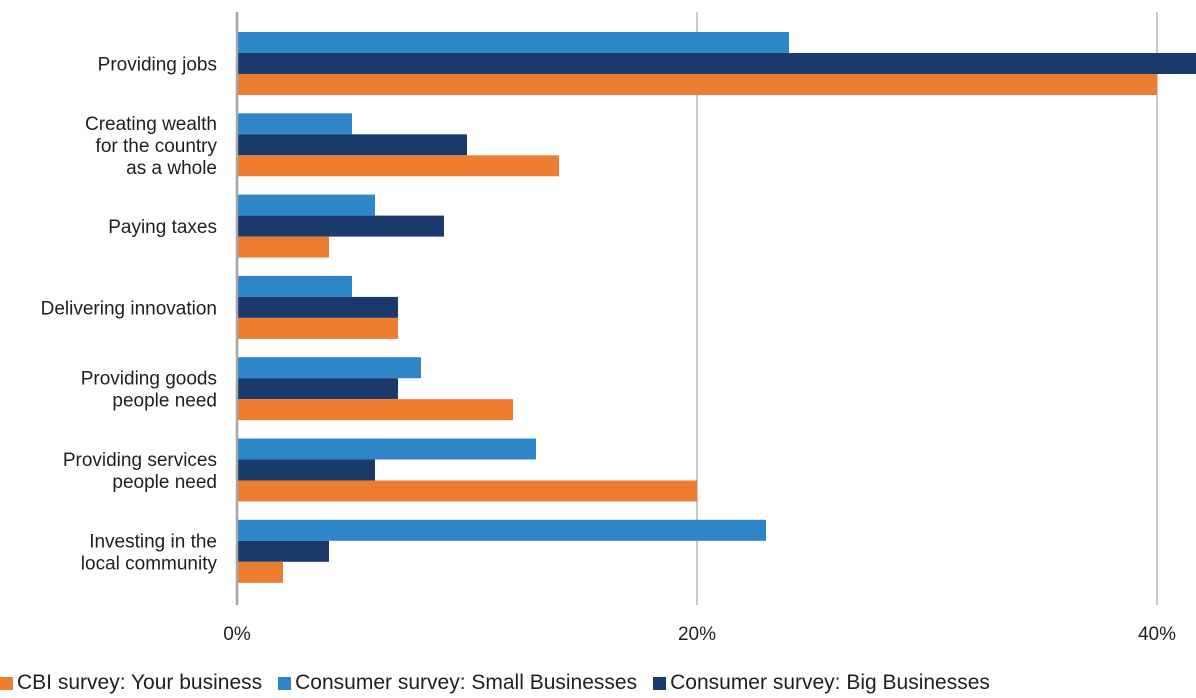 This screenshot has height=698, width=1196. Describe the element at coordinates (140, 682) in the screenshot. I see `legend-label-cbi: CBI survey: Your business` at that location.